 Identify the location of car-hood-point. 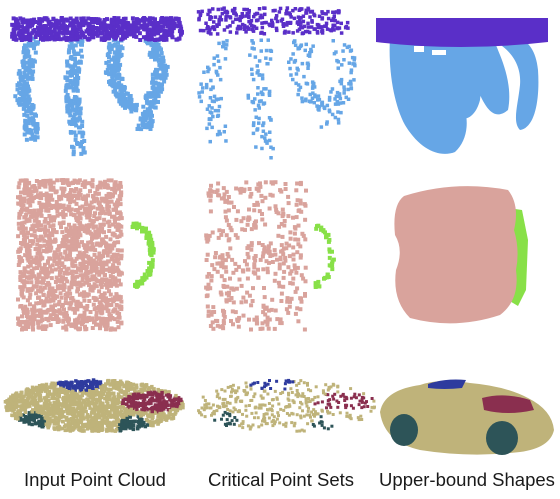
(138, 403).